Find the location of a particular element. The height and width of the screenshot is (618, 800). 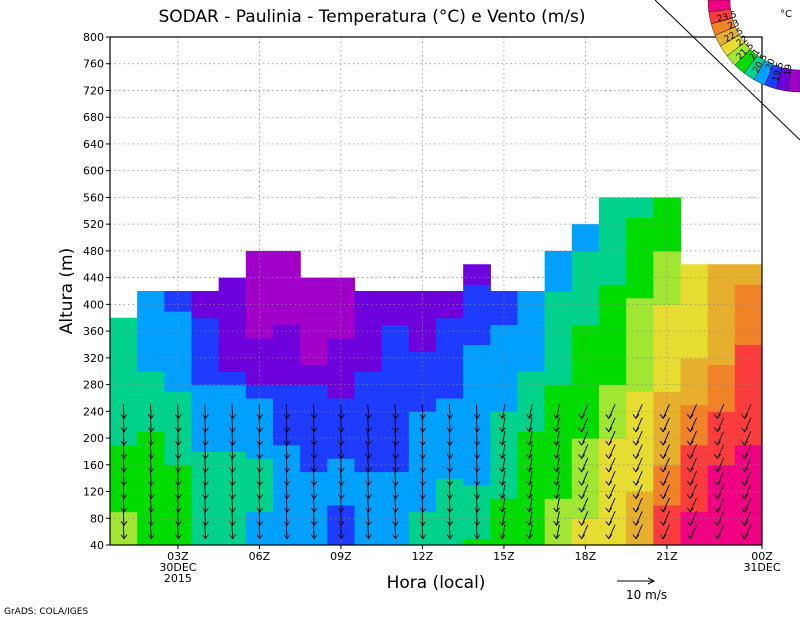

y-tick-label: 440 is located at coordinates (93, 278).